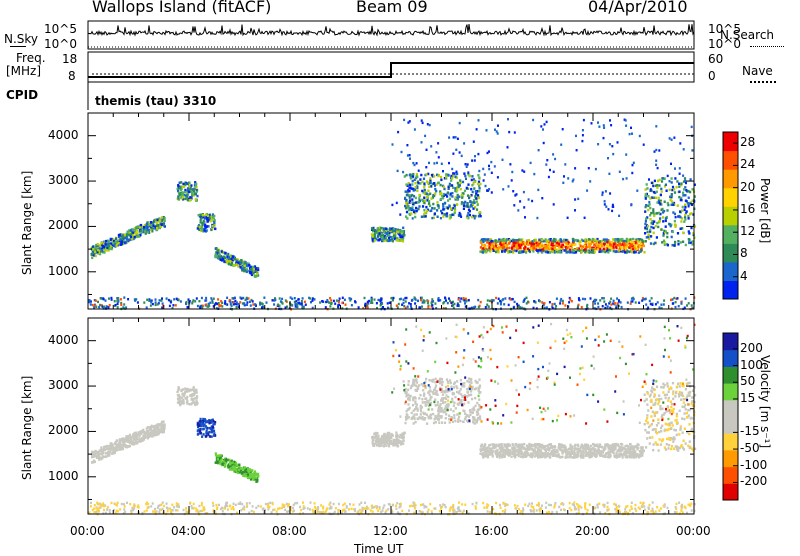 The height and width of the screenshot is (556, 800). Describe the element at coordinates (763, 82) in the screenshot. I see `nave-legend-line` at that location.